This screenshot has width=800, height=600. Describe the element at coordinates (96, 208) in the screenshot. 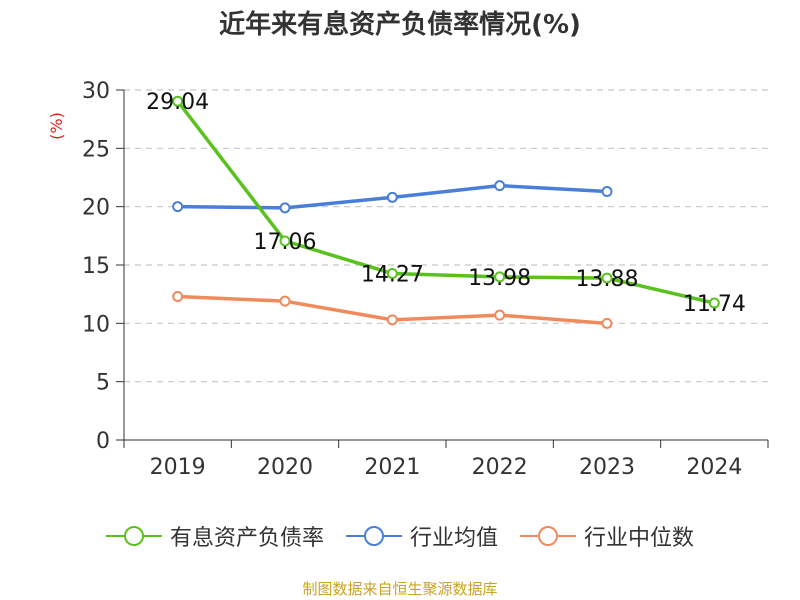

I see `y-tick-label: 20` at that location.